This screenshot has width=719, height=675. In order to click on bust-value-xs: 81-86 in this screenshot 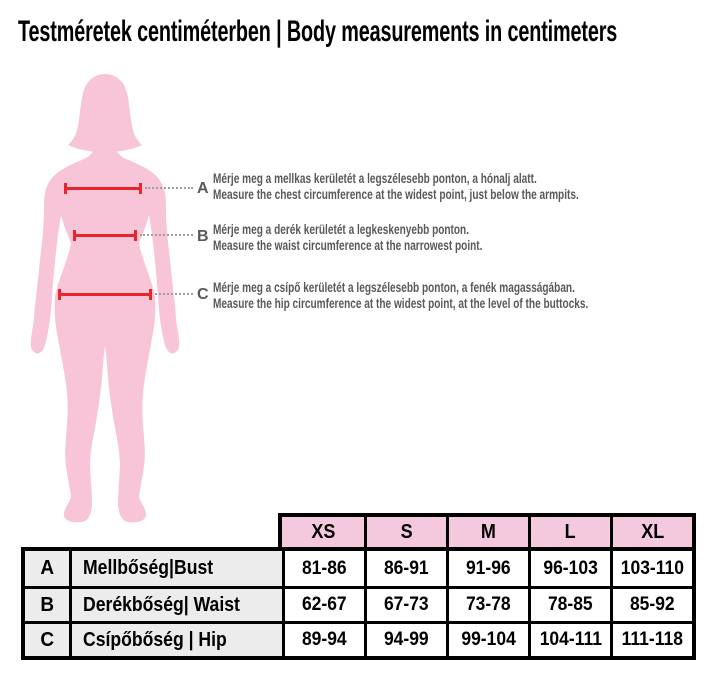, I will do `click(323, 568)`.